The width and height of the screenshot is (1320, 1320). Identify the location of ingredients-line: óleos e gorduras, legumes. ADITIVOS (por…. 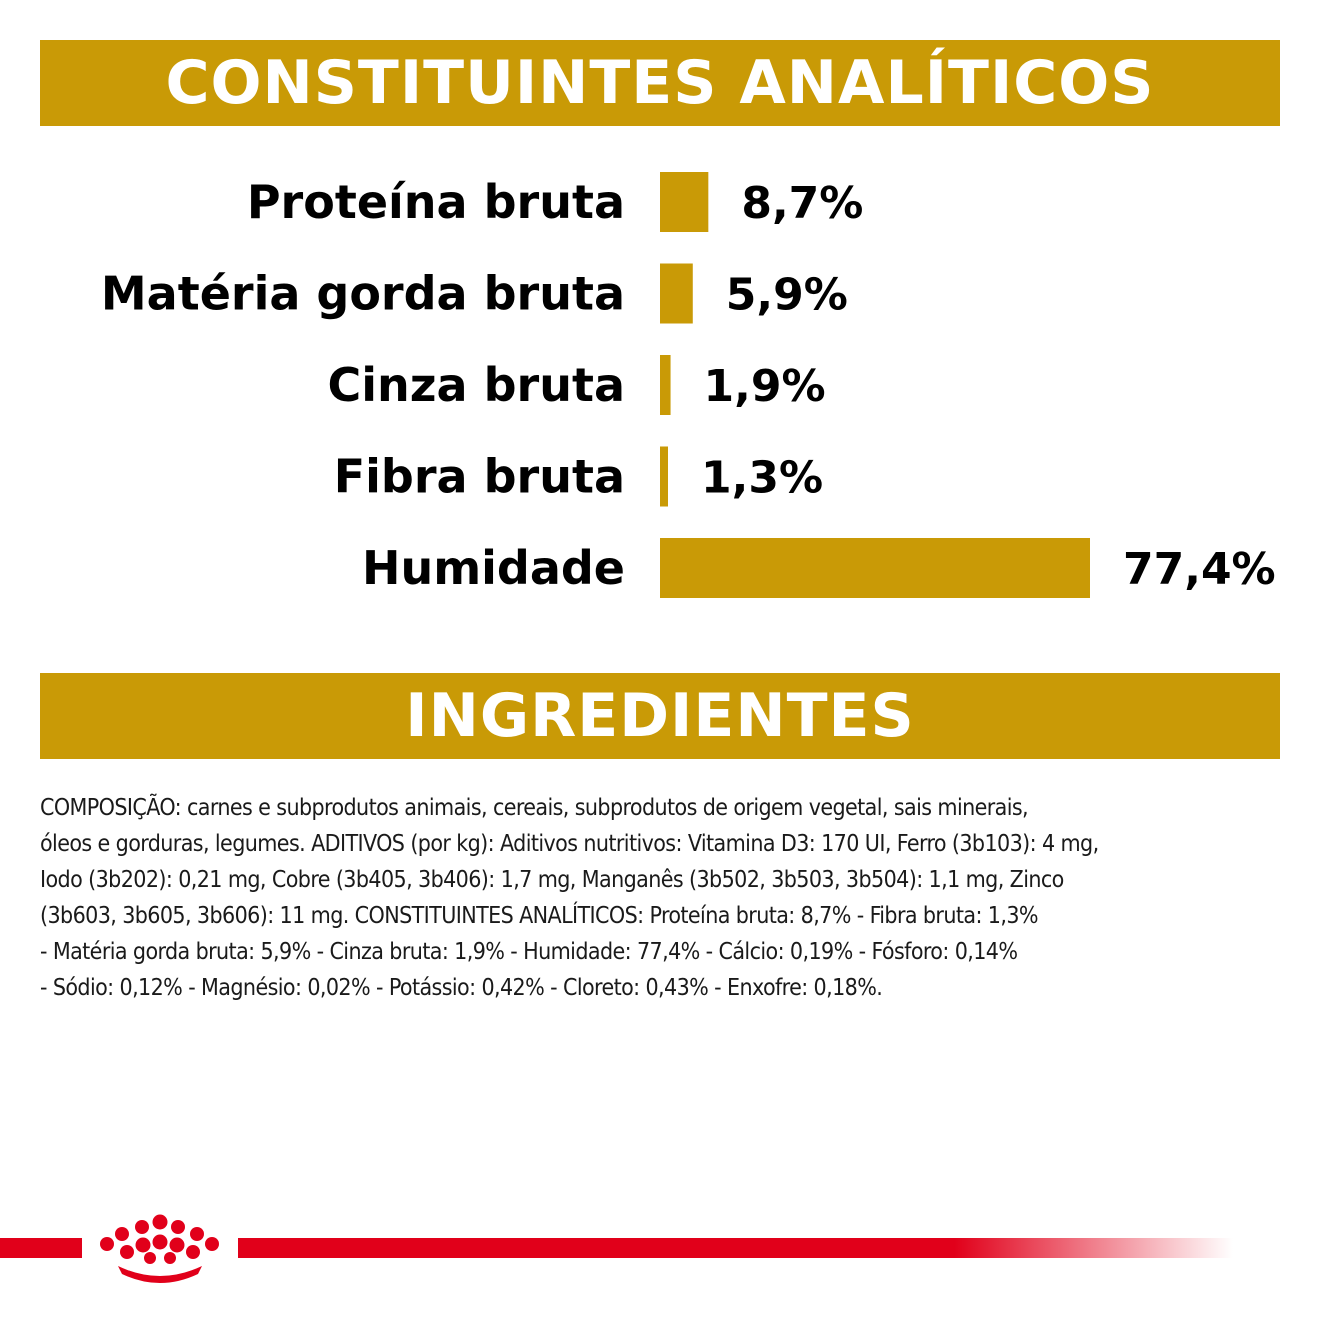
(569, 844).